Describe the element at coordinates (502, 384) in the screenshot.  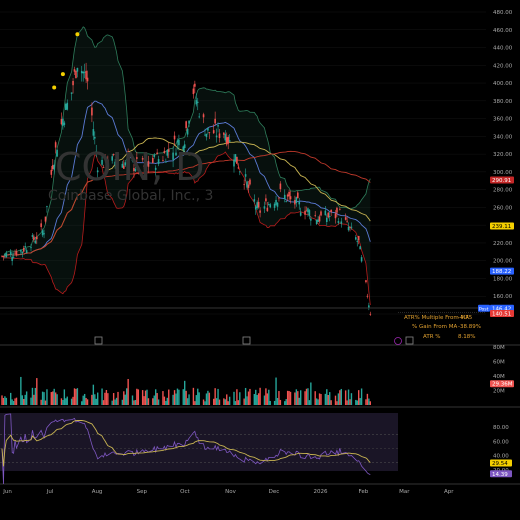
I see `volume-badge` at that location.